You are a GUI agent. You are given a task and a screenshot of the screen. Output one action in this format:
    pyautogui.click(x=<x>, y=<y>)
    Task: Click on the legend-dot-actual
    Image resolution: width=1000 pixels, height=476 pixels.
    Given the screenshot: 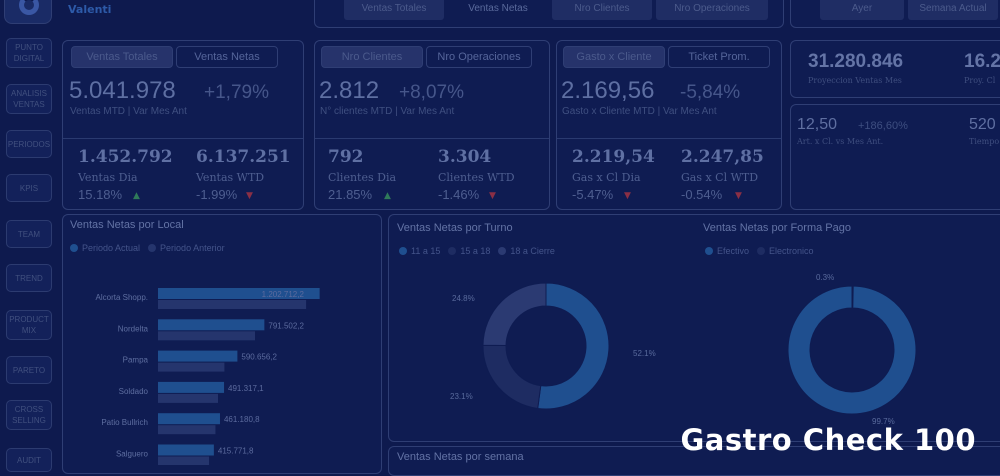 What is the action you would take?
    pyautogui.click(x=74, y=248)
    